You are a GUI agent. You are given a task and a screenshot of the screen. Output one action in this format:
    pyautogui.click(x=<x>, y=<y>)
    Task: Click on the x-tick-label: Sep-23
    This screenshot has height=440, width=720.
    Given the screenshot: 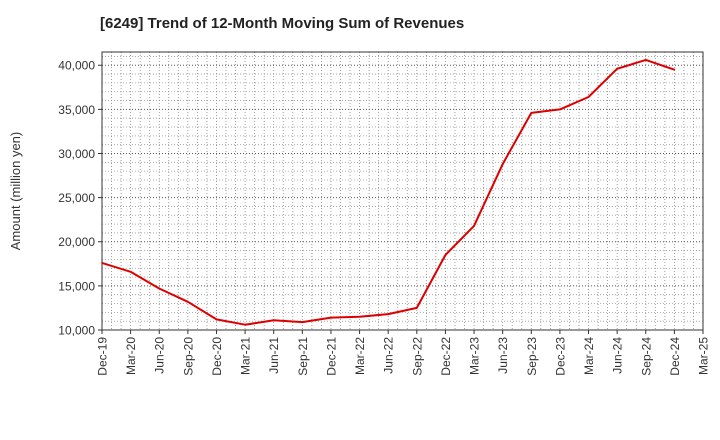 What is the action you would take?
    pyautogui.click(x=532, y=356)
    